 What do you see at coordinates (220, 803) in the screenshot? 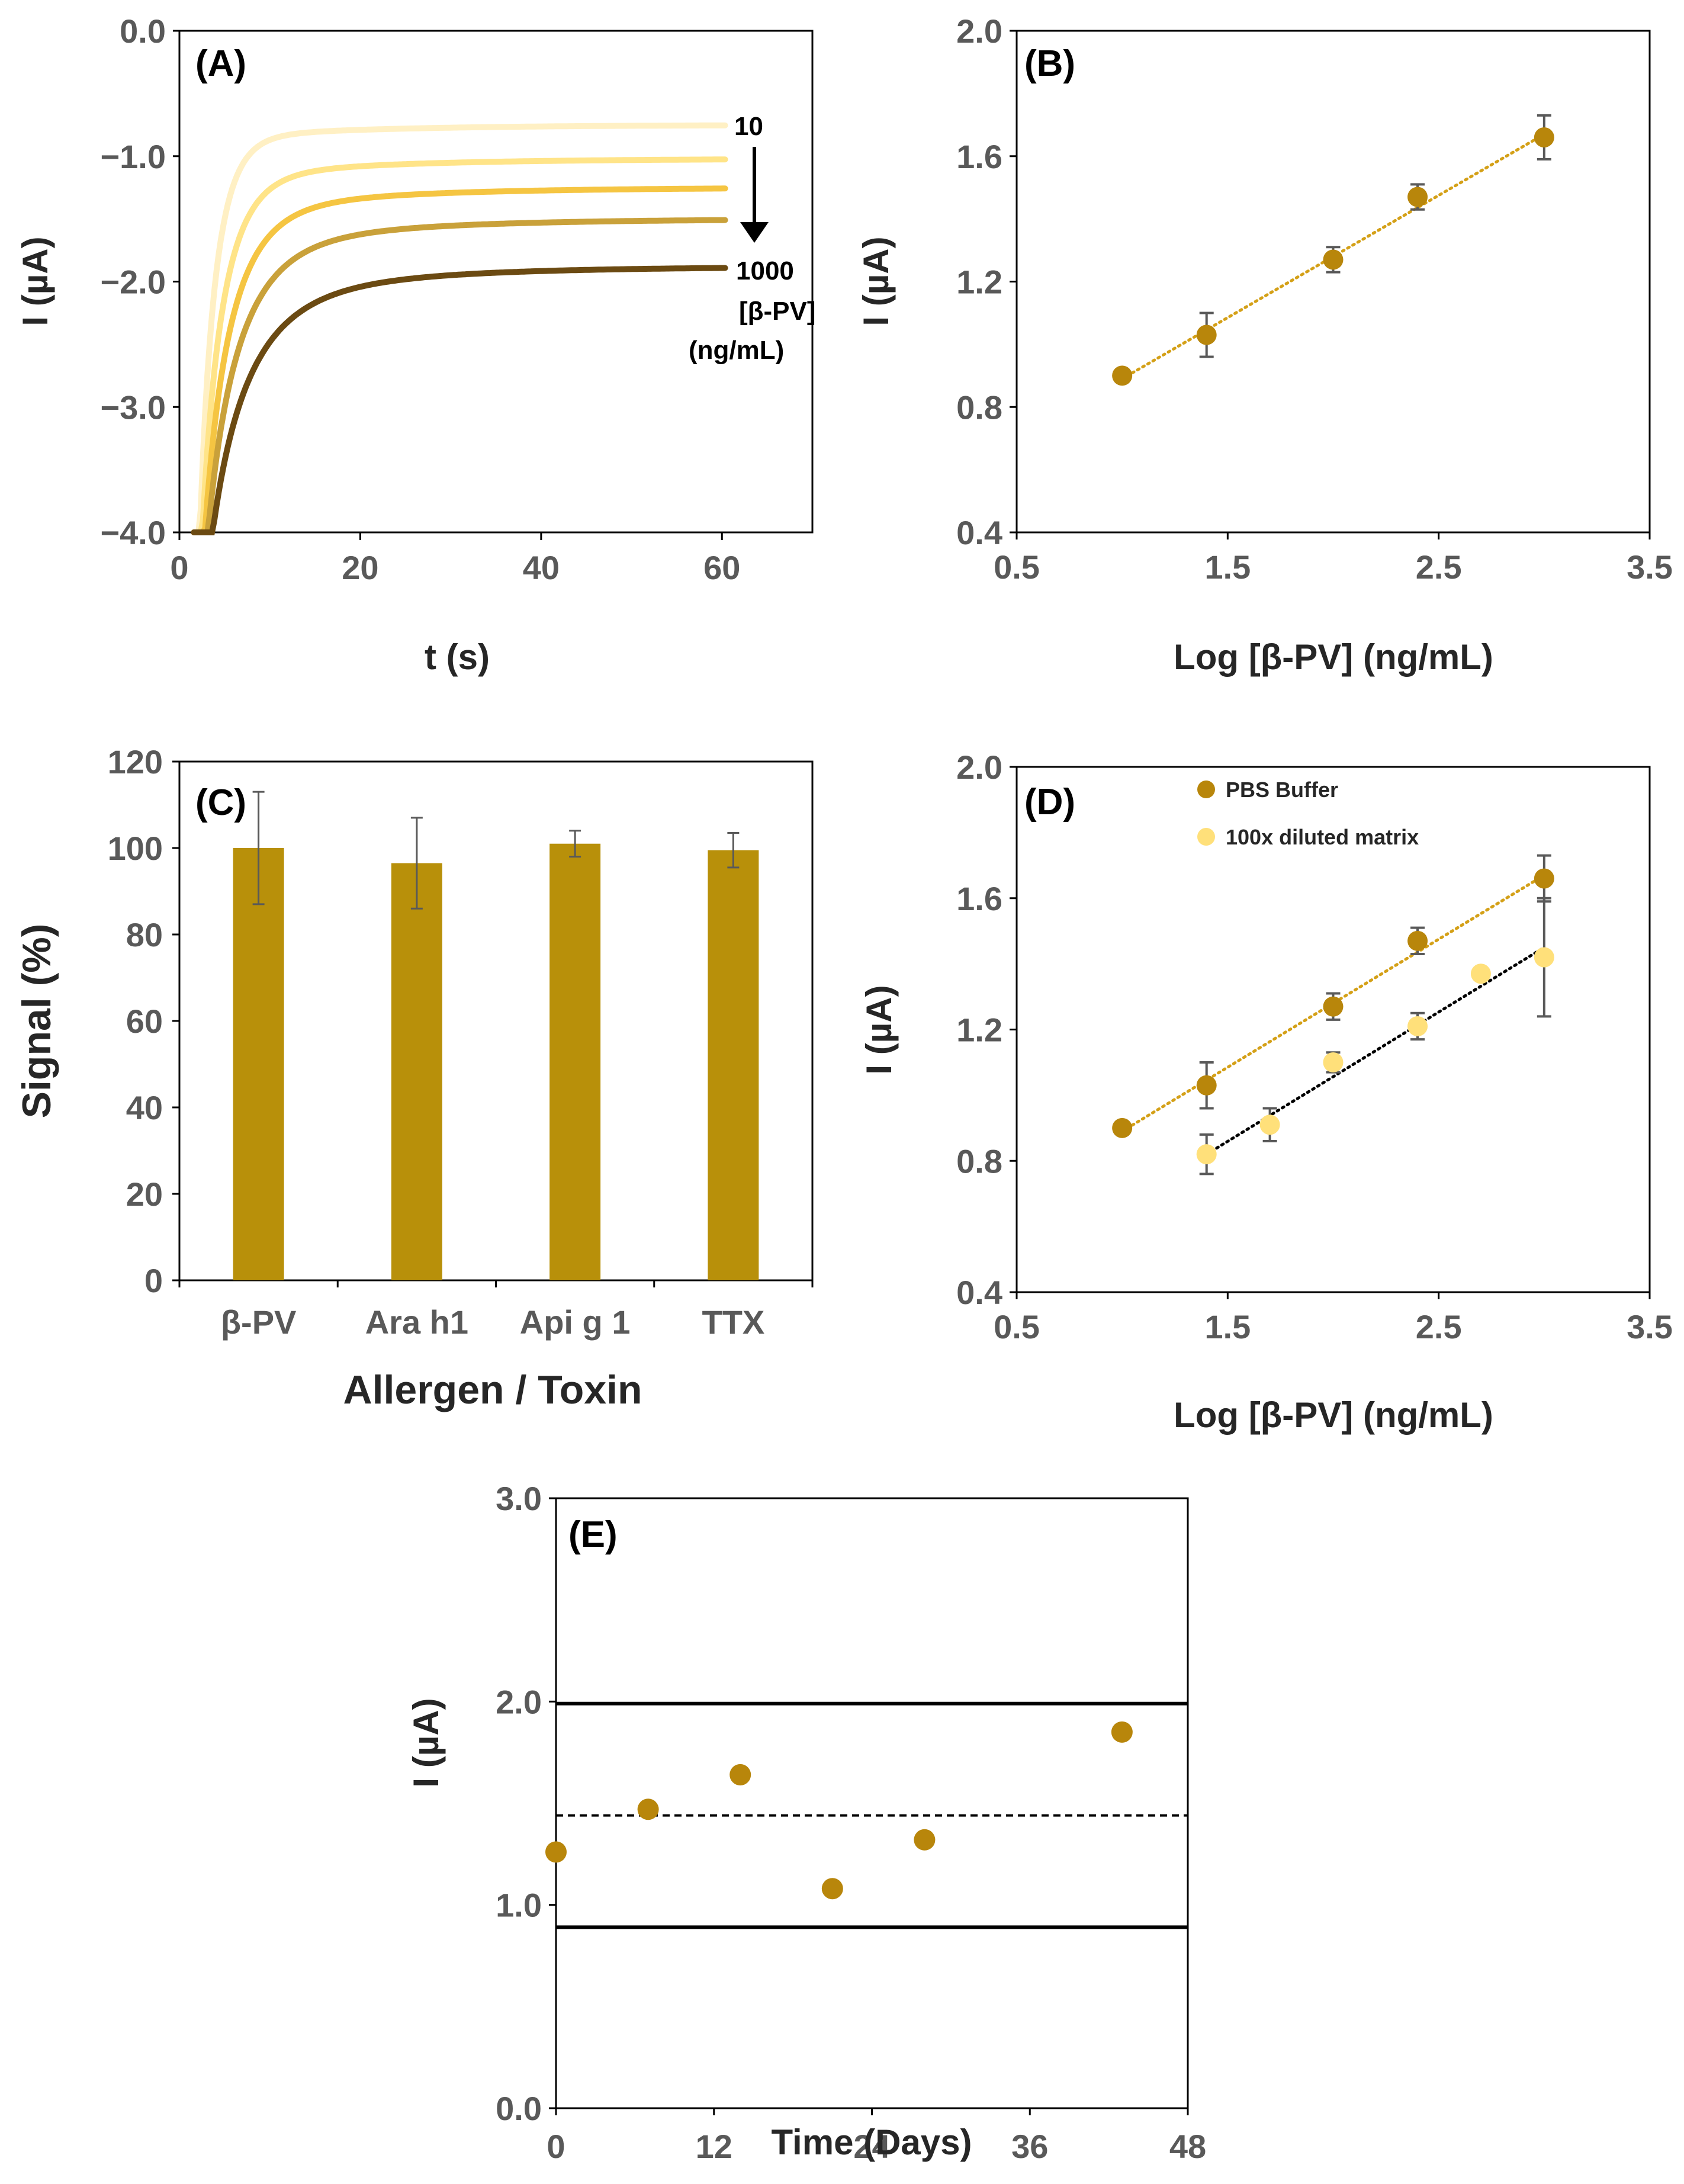
I see `panel-c-label: (C)` at bounding box center [220, 803].